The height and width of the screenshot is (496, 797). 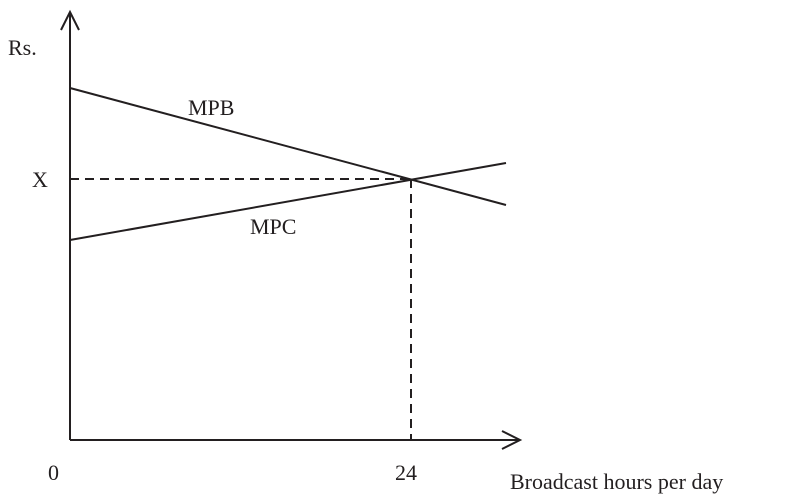 What do you see at coordinates (406, 472) in the screenshot?
I see `x-tick-label: 24` at bounding box center [406, 472].